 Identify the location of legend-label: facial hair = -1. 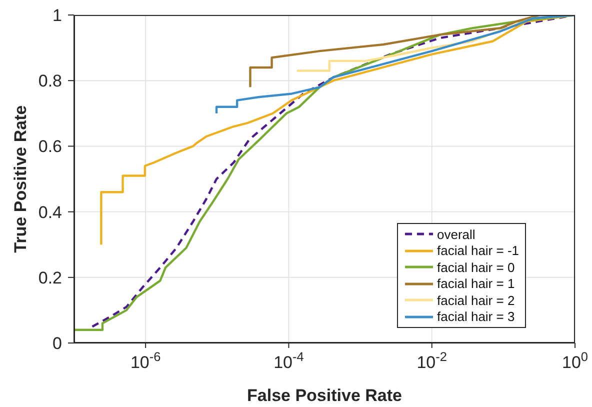
(478, 250).